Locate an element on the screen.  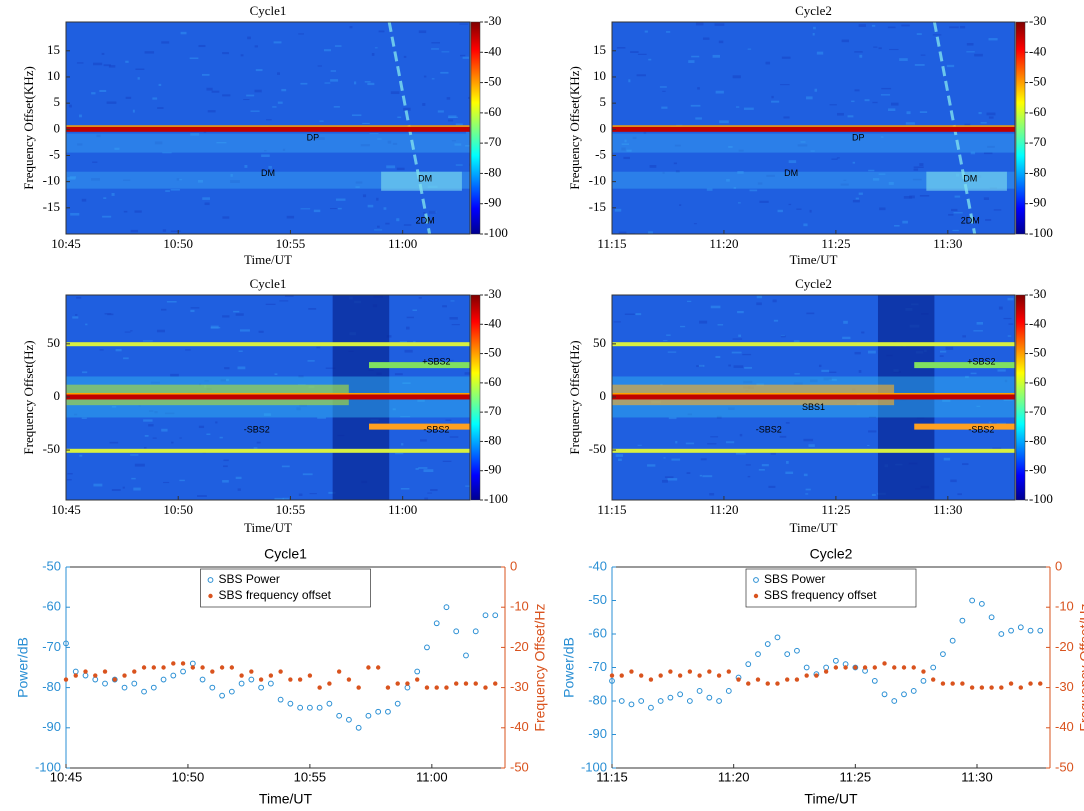
colorbar-tick-label: -50 is located at coordinates (492, 352).